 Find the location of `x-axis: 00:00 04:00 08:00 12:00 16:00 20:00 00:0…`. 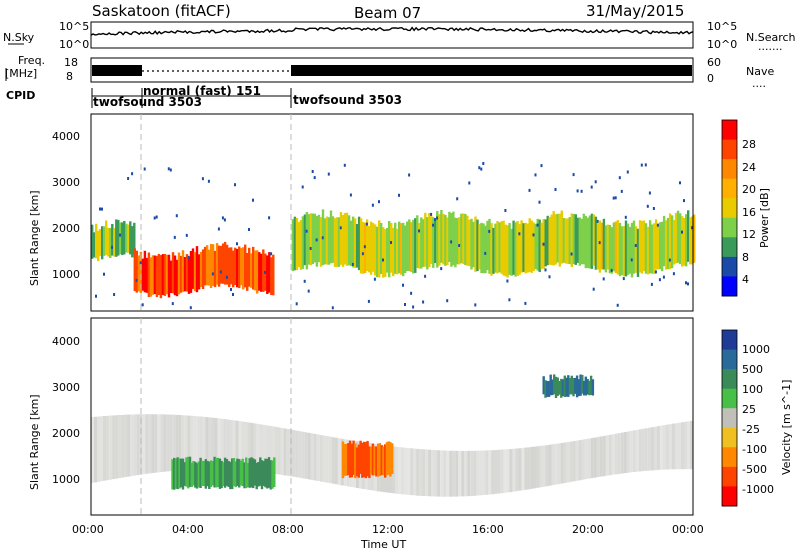

x-axis: 00:00 04:00 08:00 12:00 16:00 20:00 00:0… is located at coordinates (388, 537).